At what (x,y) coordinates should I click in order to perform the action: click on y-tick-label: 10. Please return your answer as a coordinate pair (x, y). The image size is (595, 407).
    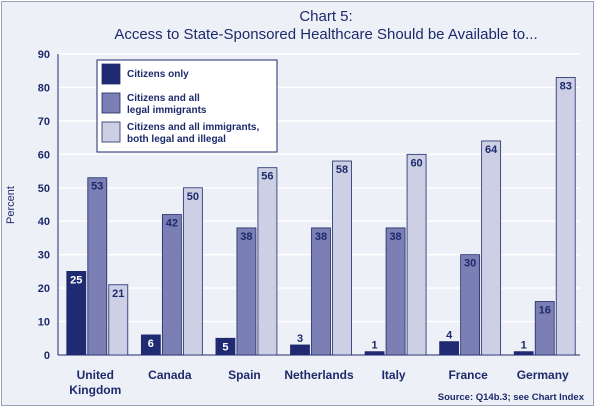
    Looking at the image, I should click on (44, 323).